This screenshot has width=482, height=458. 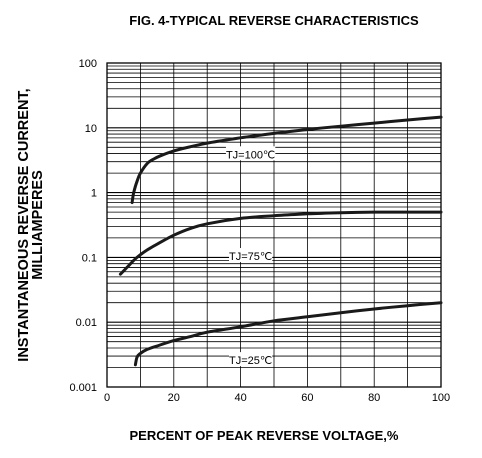 What do you see at coordinates (86, 323) in the screenshot?
I see `y-tick-label: 0.01` at bounding box center [86, 323].